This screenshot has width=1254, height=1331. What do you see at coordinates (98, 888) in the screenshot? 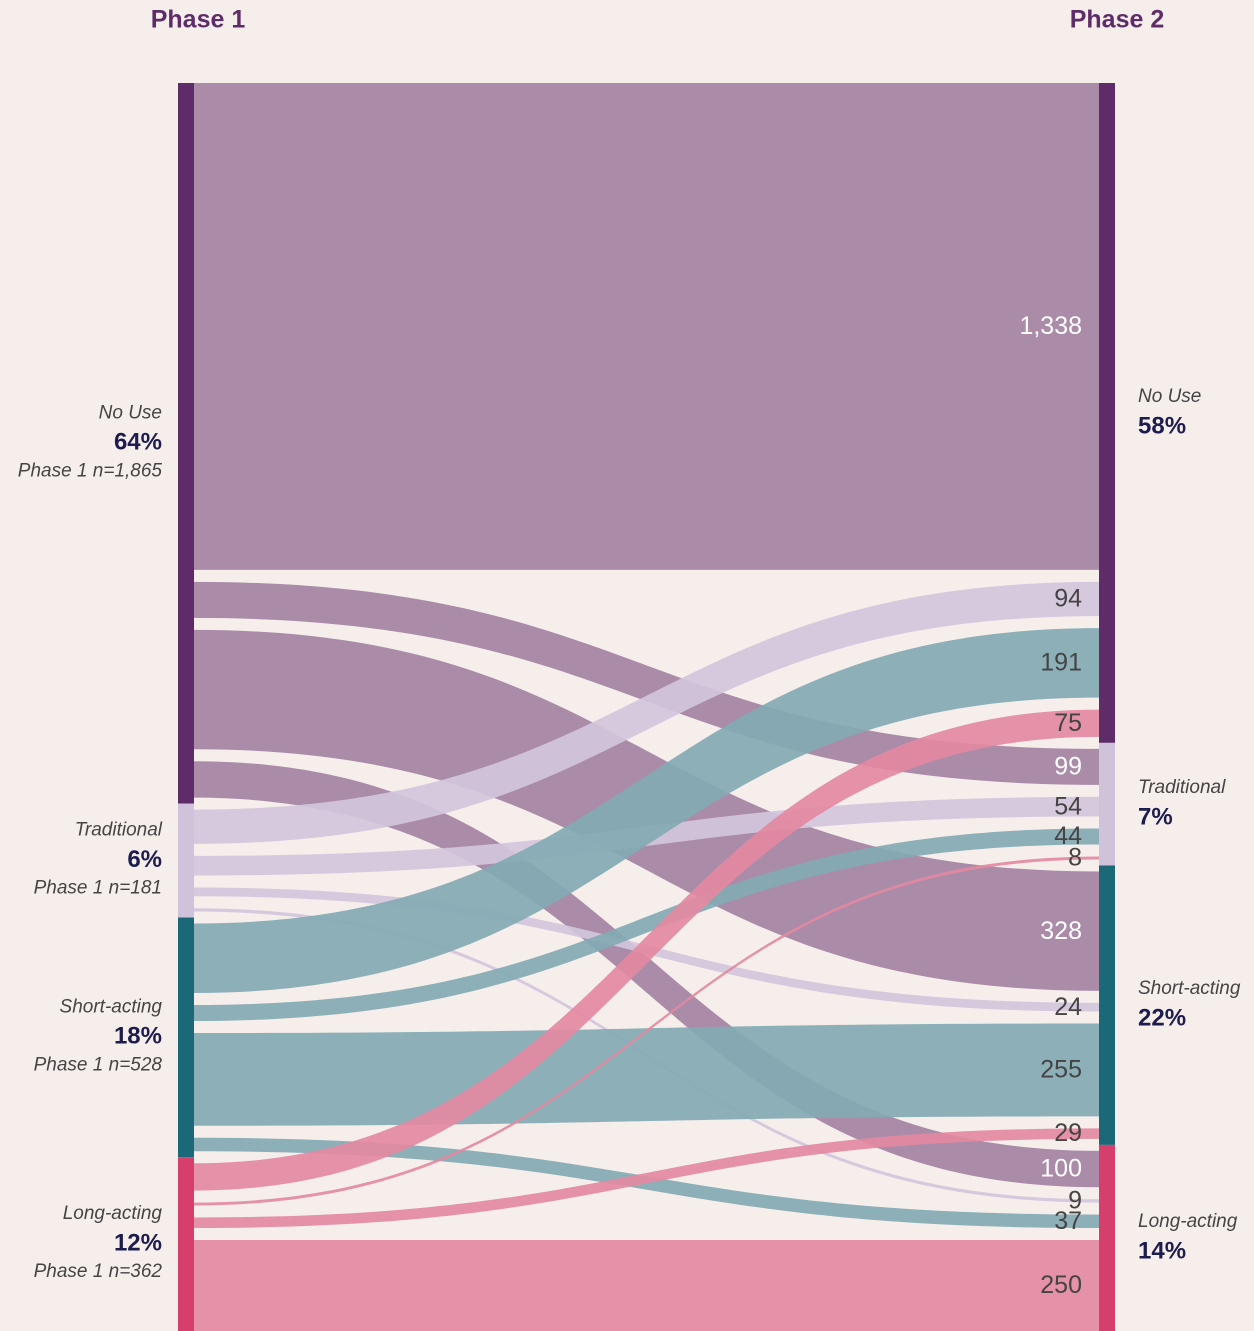
I see `node-n: Phase 1 n=181` at bounding box center [98, 888].